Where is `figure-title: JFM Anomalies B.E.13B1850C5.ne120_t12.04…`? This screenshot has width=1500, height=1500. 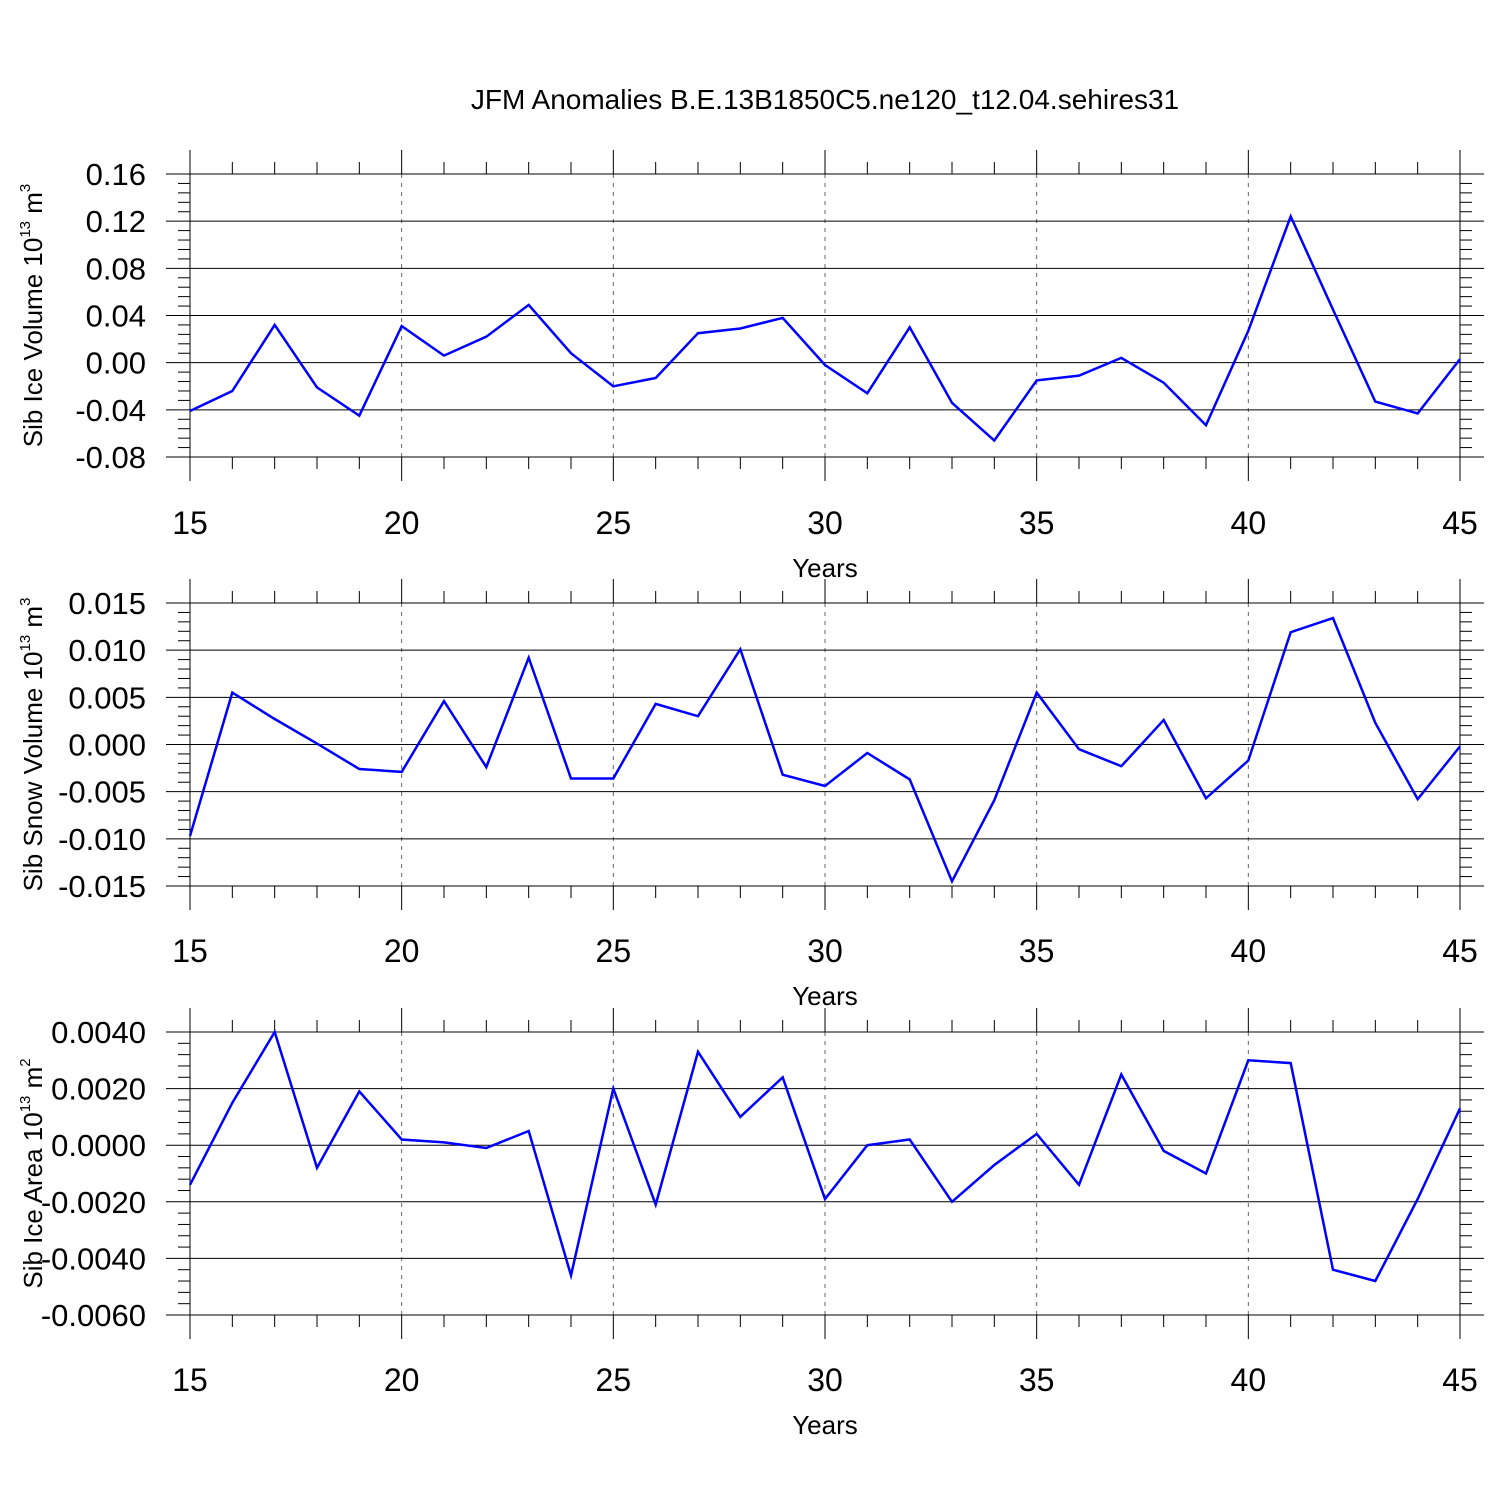 figure-title: JFM Anomalies B.E.13B1850C5.ne120_t12.04… is located at coordinates (825, 99).